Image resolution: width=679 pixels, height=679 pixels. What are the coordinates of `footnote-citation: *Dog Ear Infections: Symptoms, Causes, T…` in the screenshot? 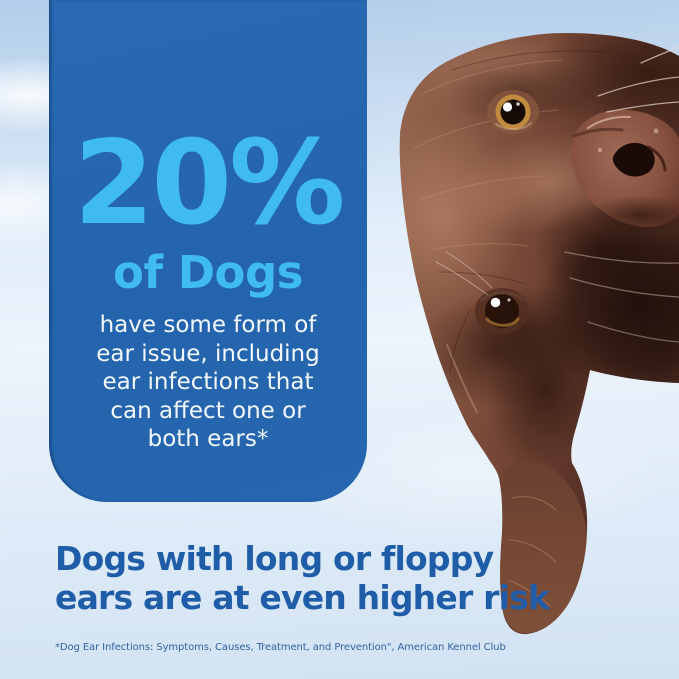 It's located at (280, 647).